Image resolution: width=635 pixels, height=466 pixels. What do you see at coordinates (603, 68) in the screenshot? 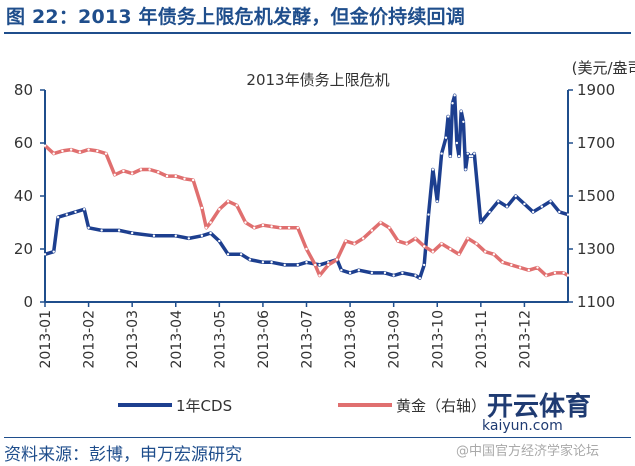
I see `right-axis-unit: (美元/盎司)` at bounding box center [603, 68].